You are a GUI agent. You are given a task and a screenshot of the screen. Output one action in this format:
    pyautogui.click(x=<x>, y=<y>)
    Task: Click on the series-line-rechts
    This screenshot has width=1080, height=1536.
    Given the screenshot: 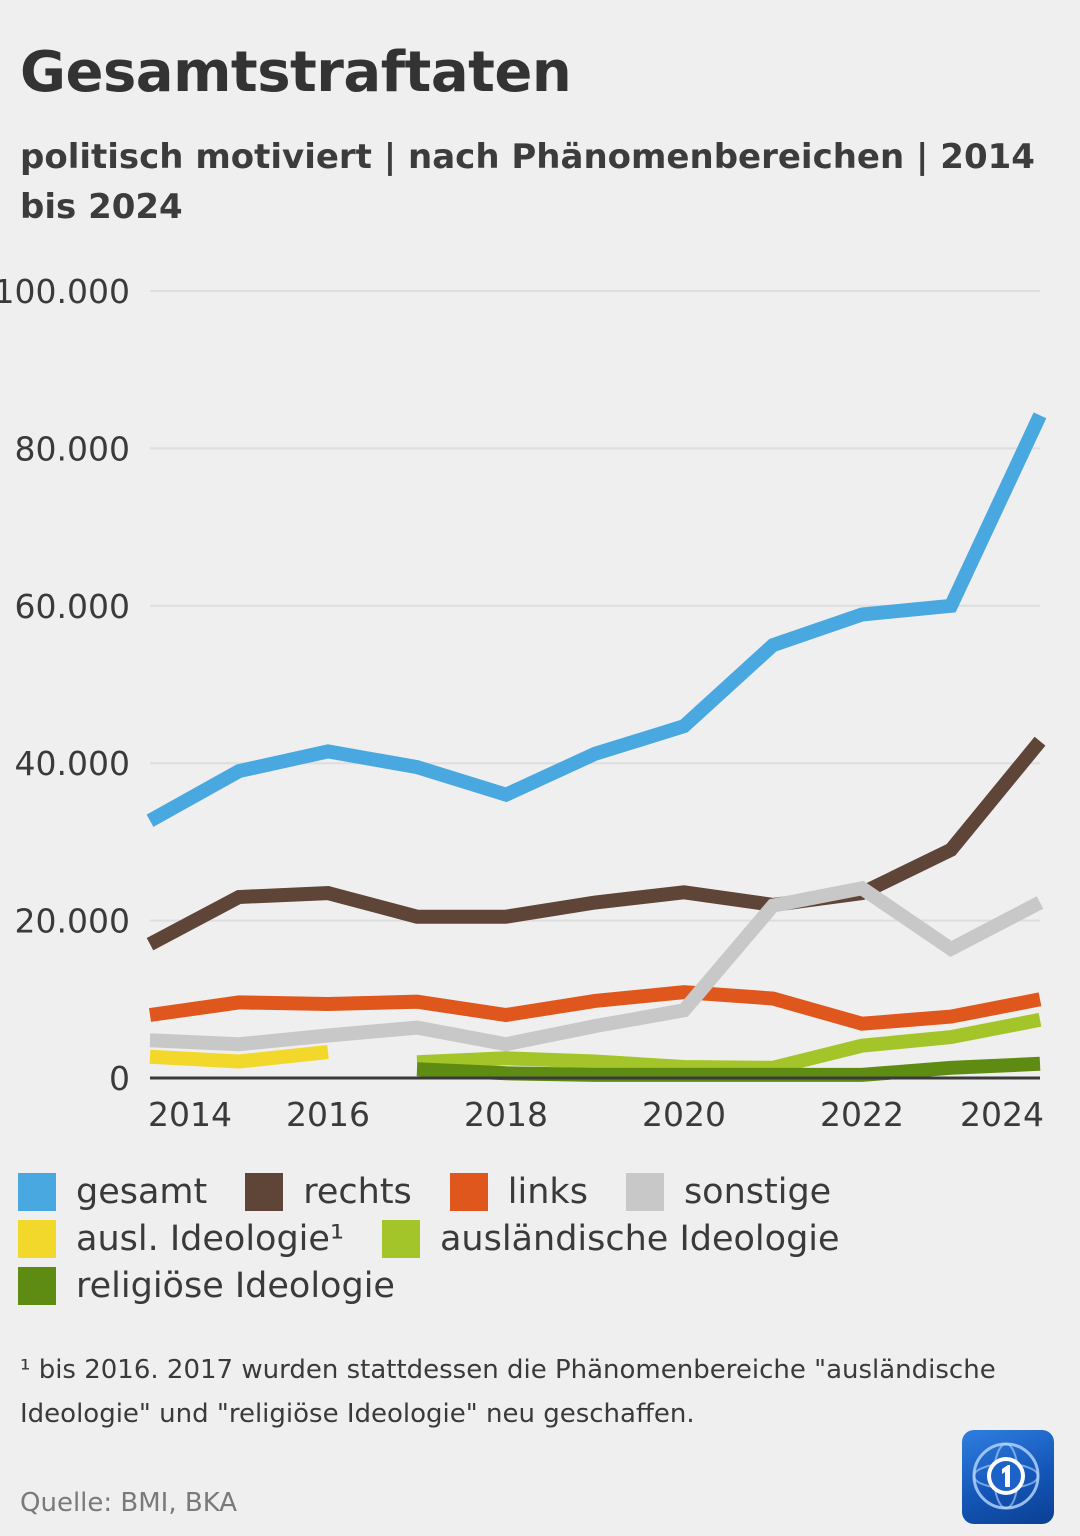 What is the action you would take?
    pyautogui.click(x=596, y=843)
    